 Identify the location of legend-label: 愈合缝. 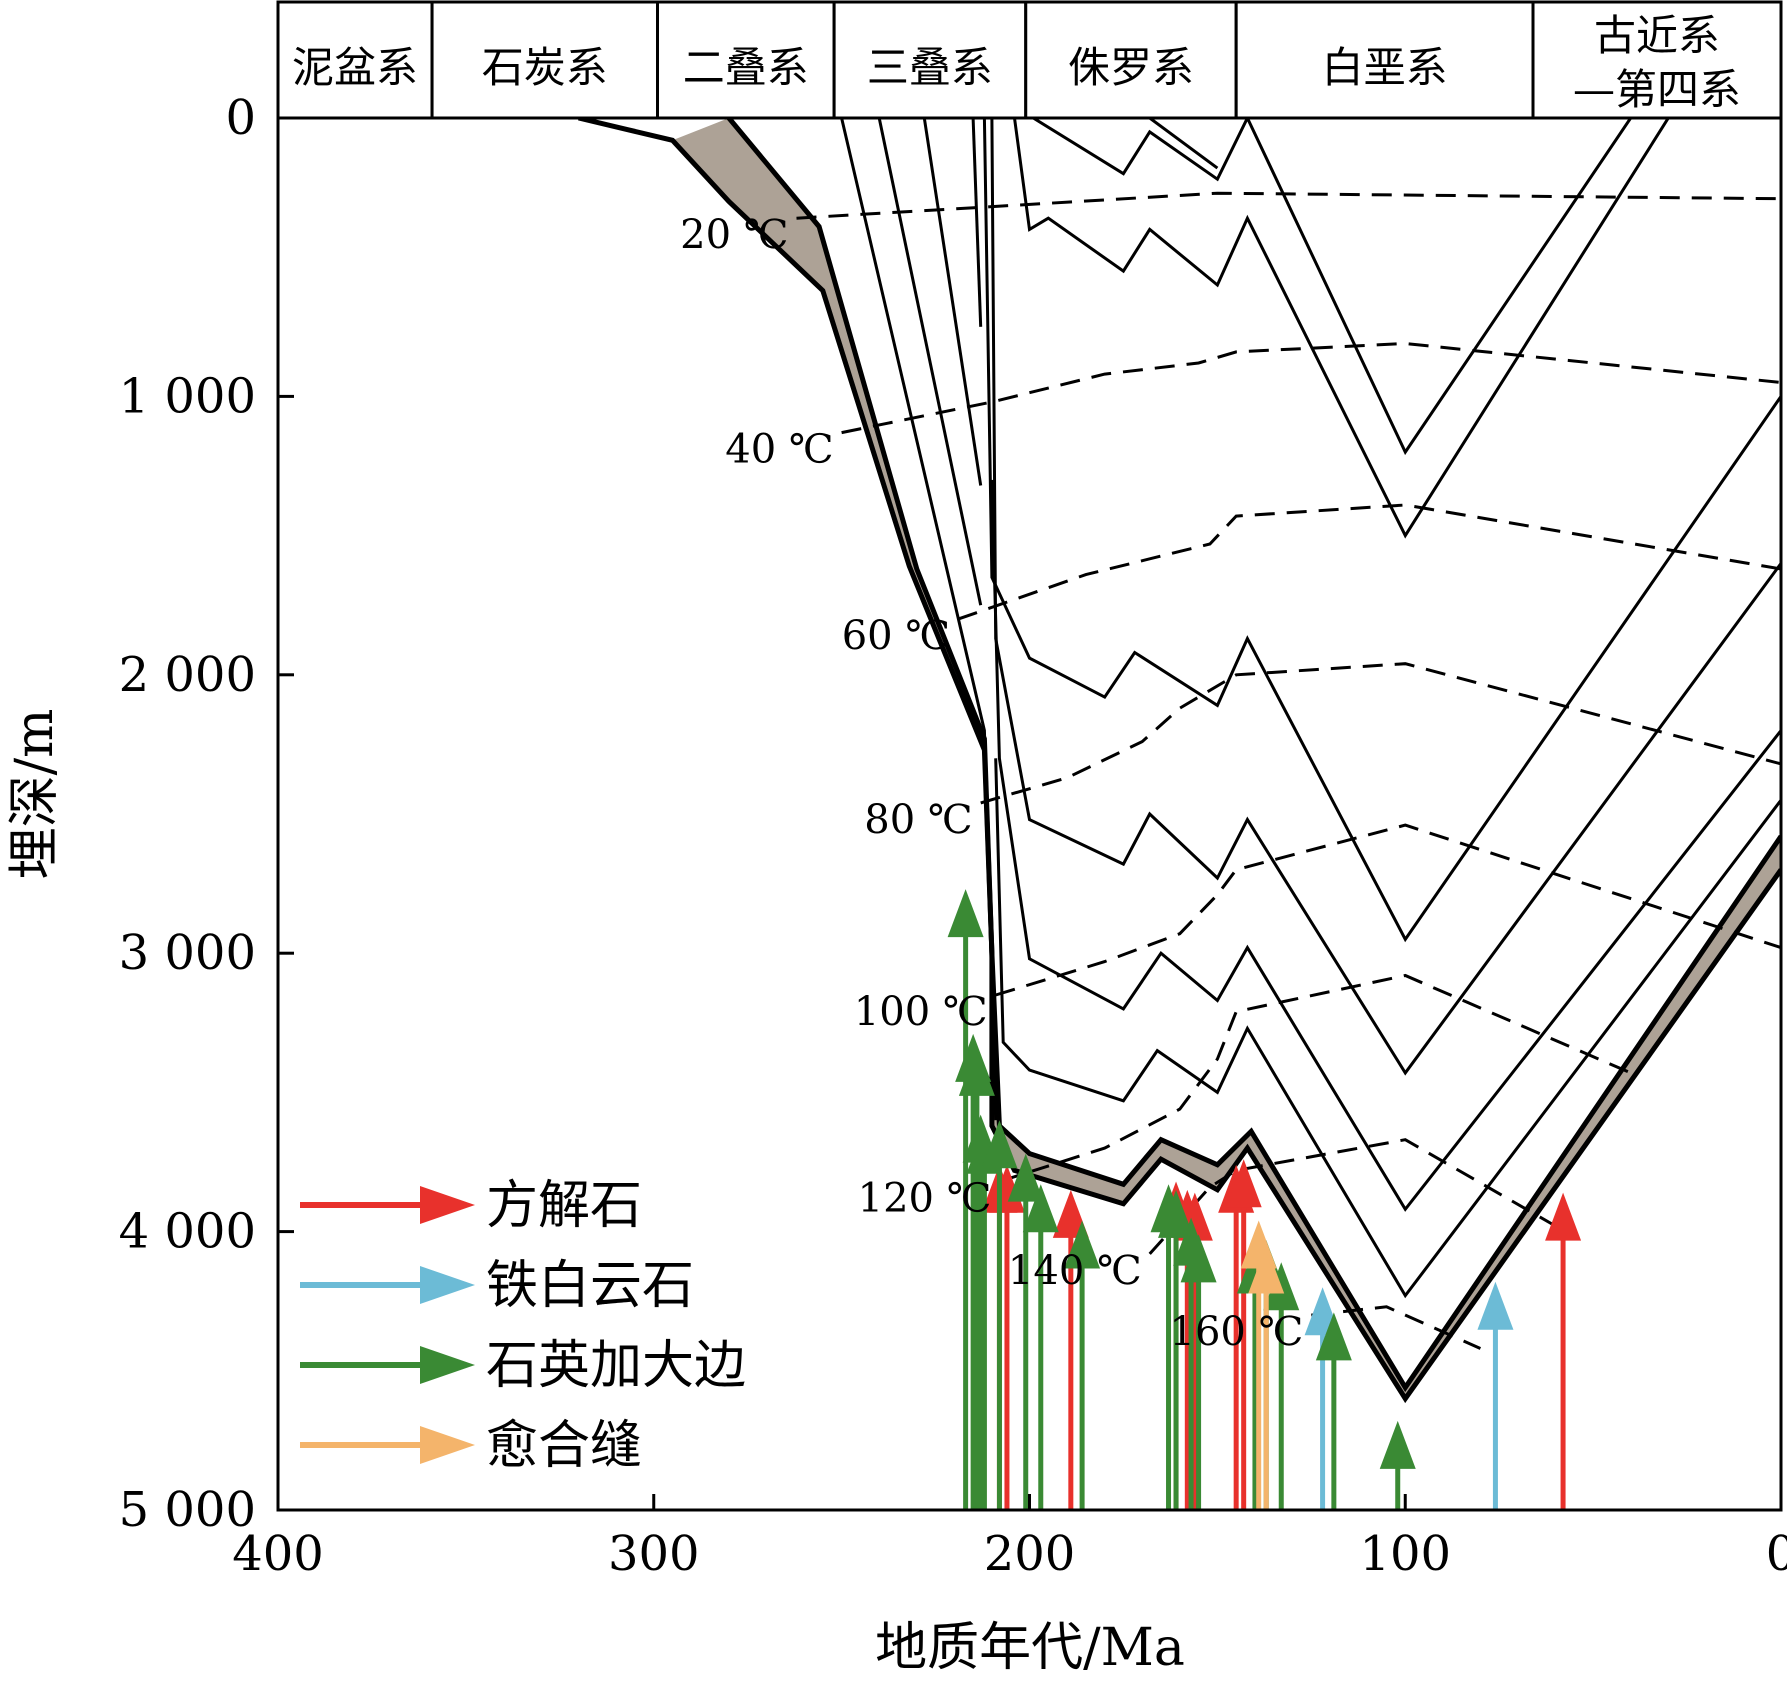
(564, 1446).